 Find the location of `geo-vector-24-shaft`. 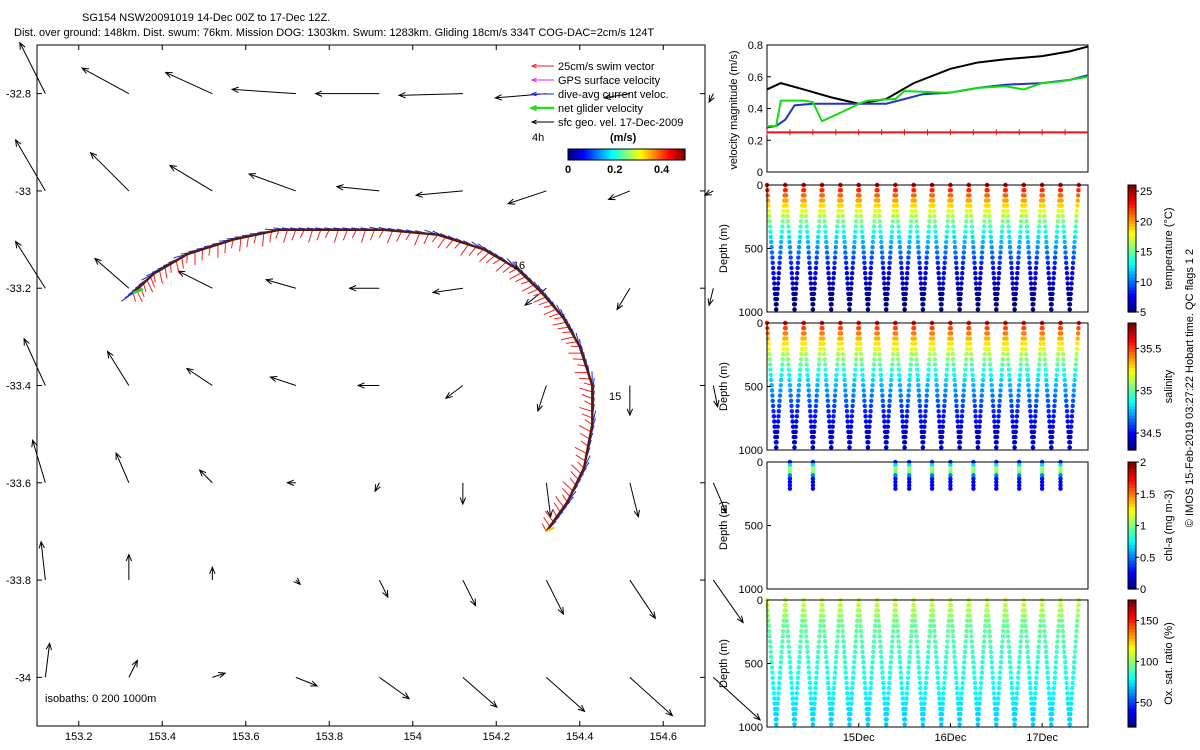

geo-vector-24-shaft is located at coordinates (535, 296).